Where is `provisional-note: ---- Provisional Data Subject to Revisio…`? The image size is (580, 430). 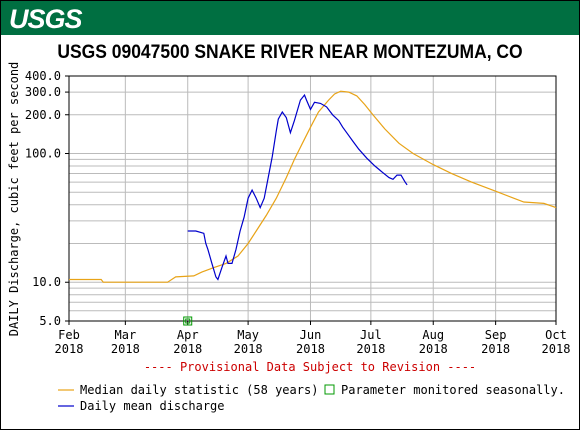 provisional-note: ---- Provisional Data Subject to Revisio… is located at coordinates (310, 367).